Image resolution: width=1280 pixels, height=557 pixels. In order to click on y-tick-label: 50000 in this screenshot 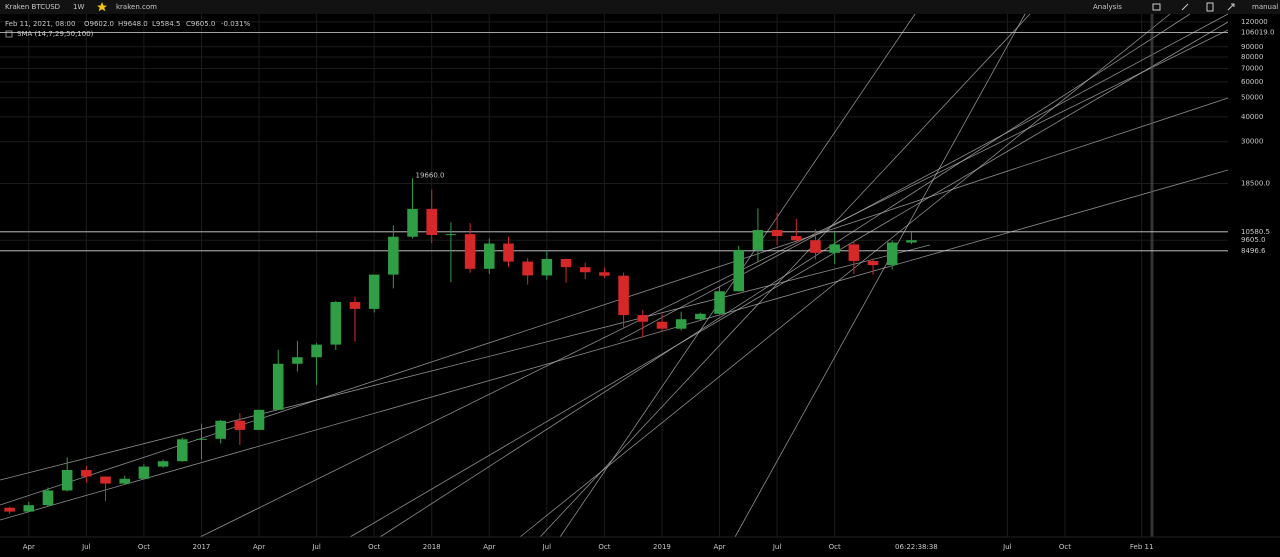, I will do `click(1252, 98)`.